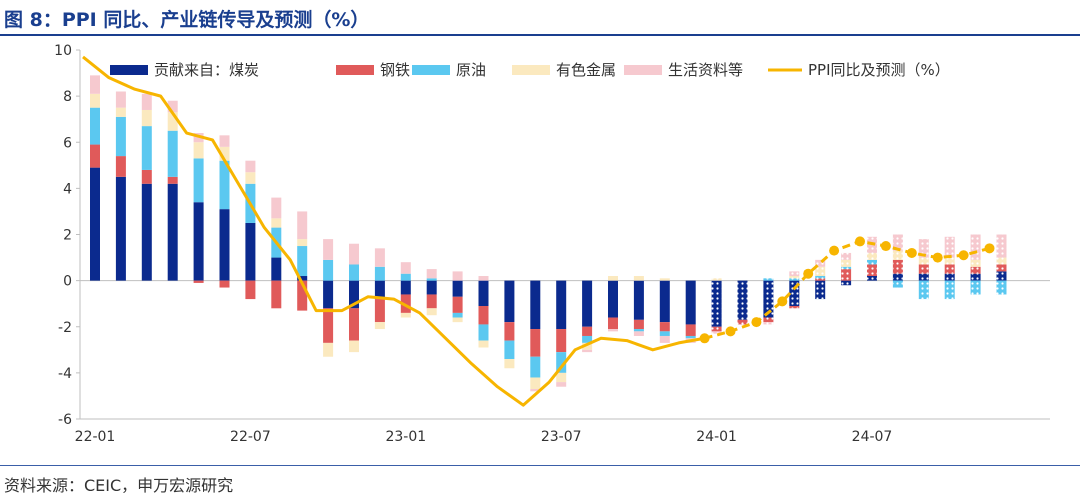  I want to click on x-tick-label: 24-01, so click(716, 437).